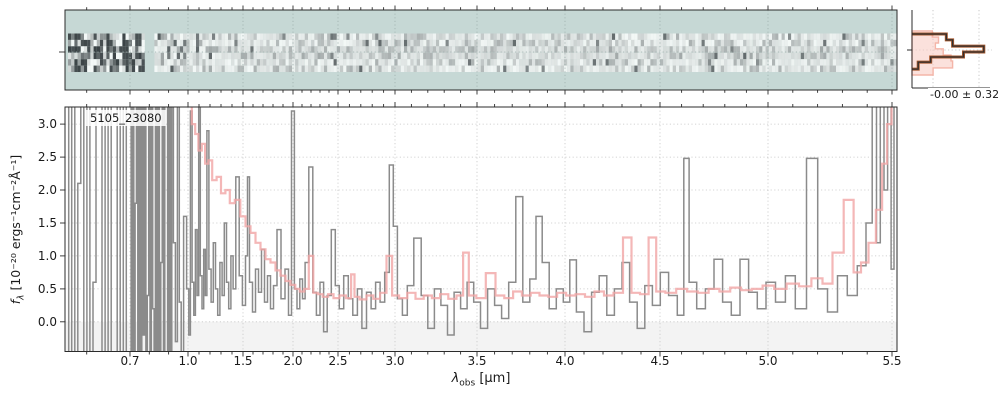 The height and width of the screenshot is (400, 1000). I want to click on svg-text: 4.0, so click(564, 361).